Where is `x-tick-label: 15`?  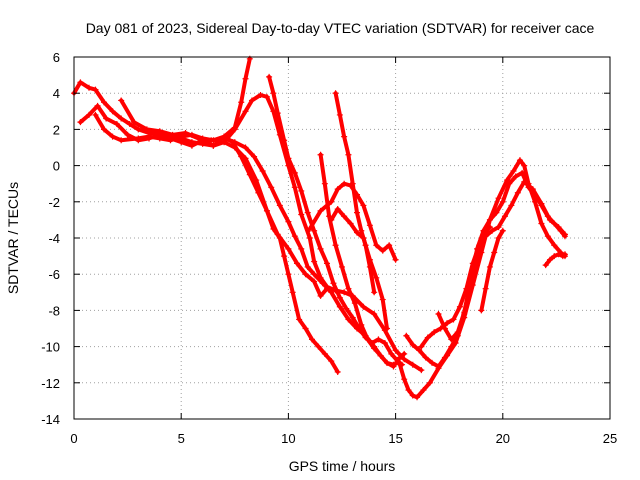 x-tick-label: 15 is located at coordinates (395, 438).